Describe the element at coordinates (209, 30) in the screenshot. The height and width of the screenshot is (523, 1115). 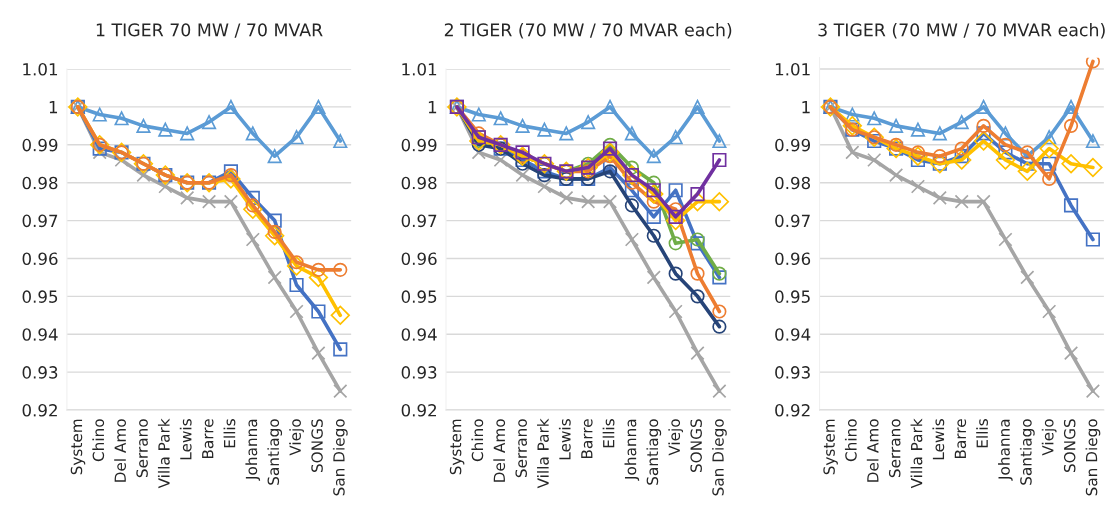
I see `chart-title: 1 TIGER 70 MW / 70 MVAR` at that location.